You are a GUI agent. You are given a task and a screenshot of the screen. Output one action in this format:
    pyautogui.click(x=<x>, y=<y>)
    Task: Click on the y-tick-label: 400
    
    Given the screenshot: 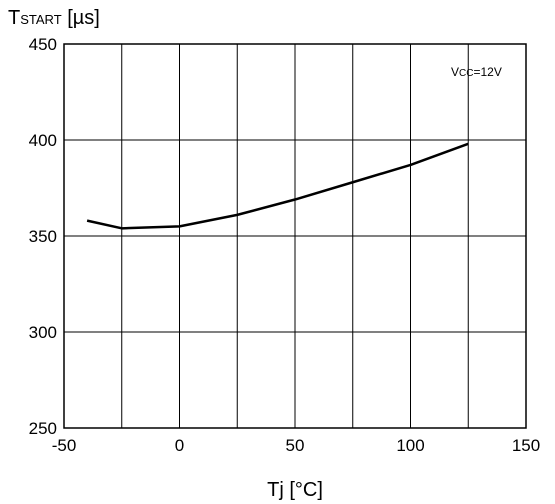 What is the action you would take?
    pyautogui.click(x=43, y=140)
    